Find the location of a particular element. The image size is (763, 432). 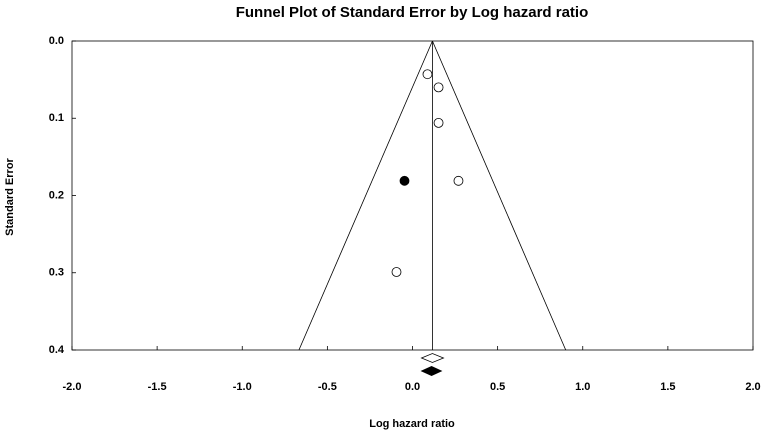

x-tick-label: -2.0 is located at coordinates (72, 387).